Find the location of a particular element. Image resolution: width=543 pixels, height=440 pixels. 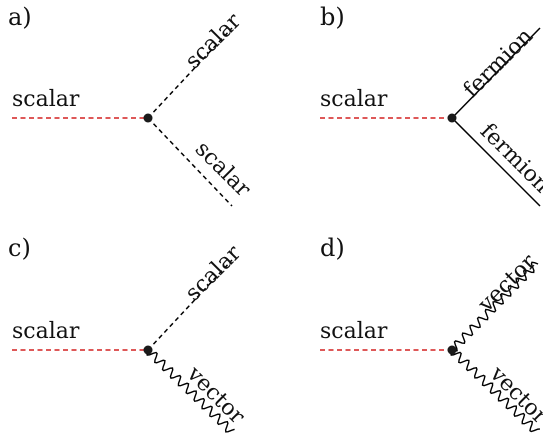

lower-line-label: fermion is located at coordinates (509, 158).